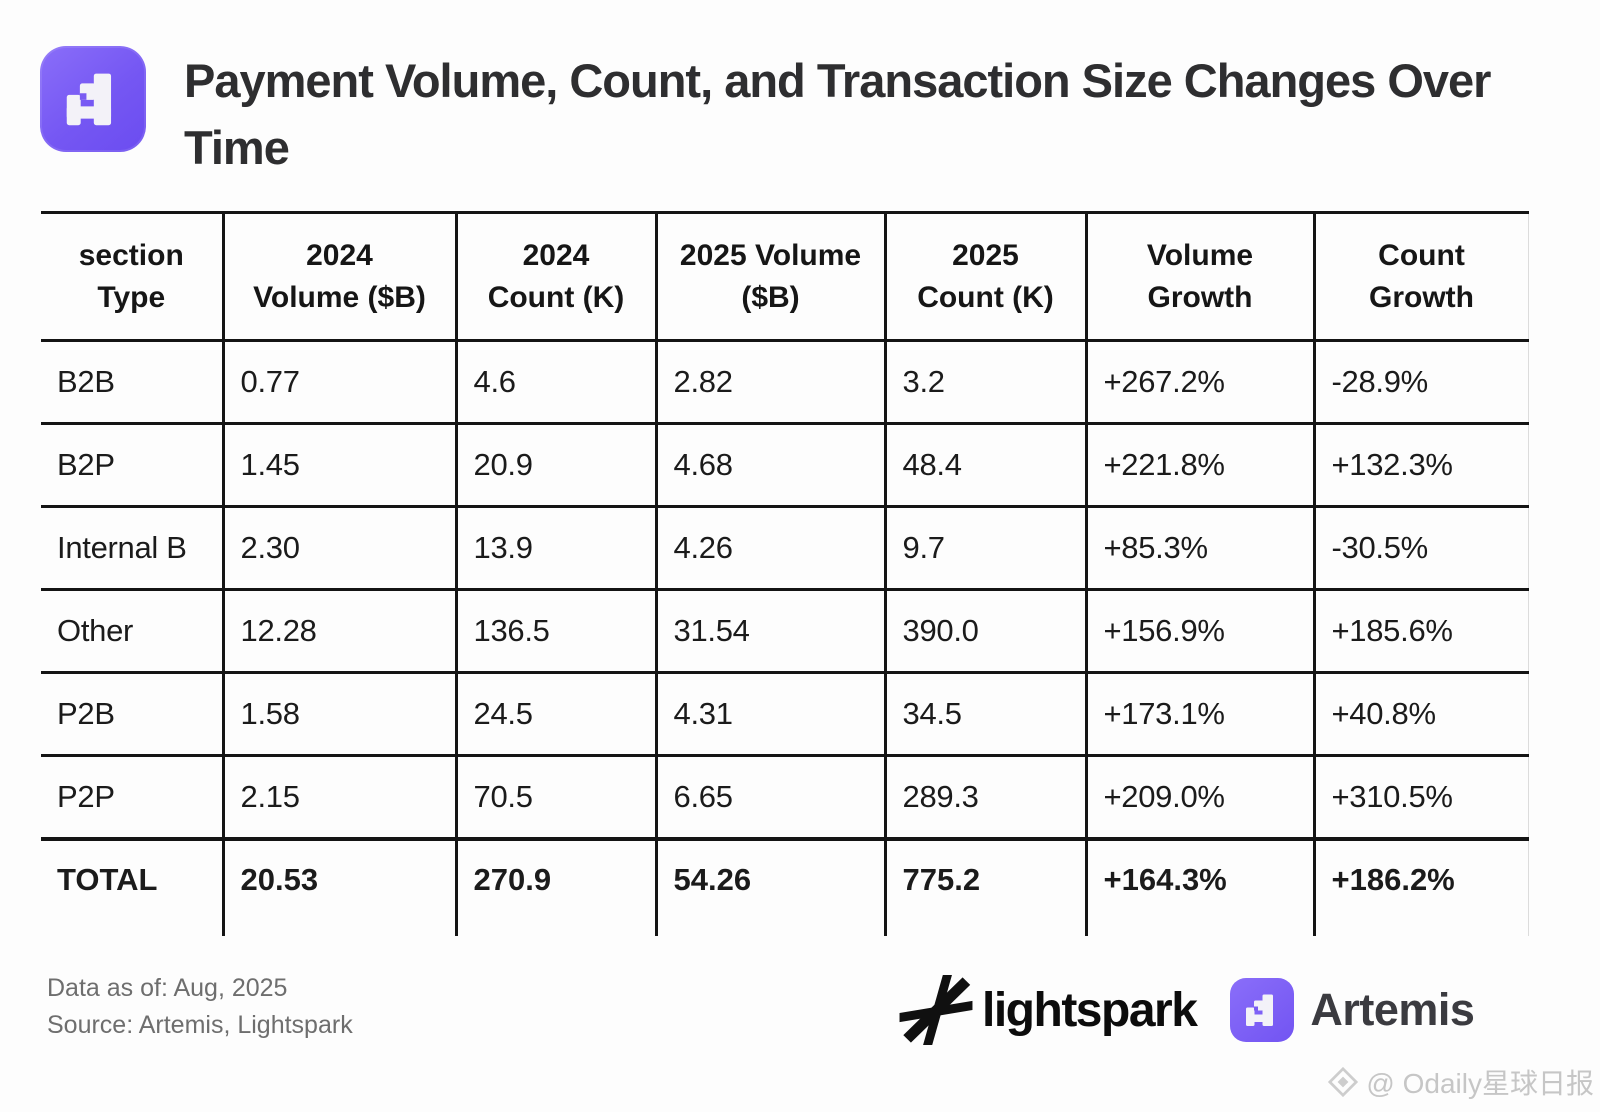 The height and width of the screenshot is (1112, 1600). I want to click on lightspark-logo: lightspark, so click(1048, 1010).